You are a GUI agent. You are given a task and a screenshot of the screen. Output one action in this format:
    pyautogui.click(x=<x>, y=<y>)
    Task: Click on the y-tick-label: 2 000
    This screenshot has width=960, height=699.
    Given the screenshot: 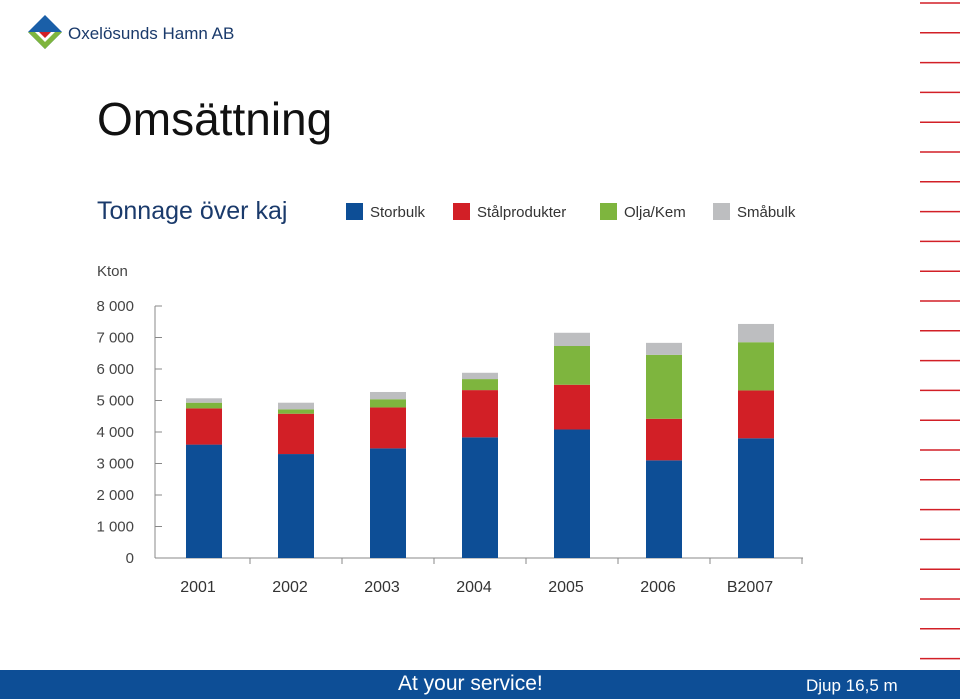 What is the action you would take?
    pyautogui.click(x=115, y=495)
    